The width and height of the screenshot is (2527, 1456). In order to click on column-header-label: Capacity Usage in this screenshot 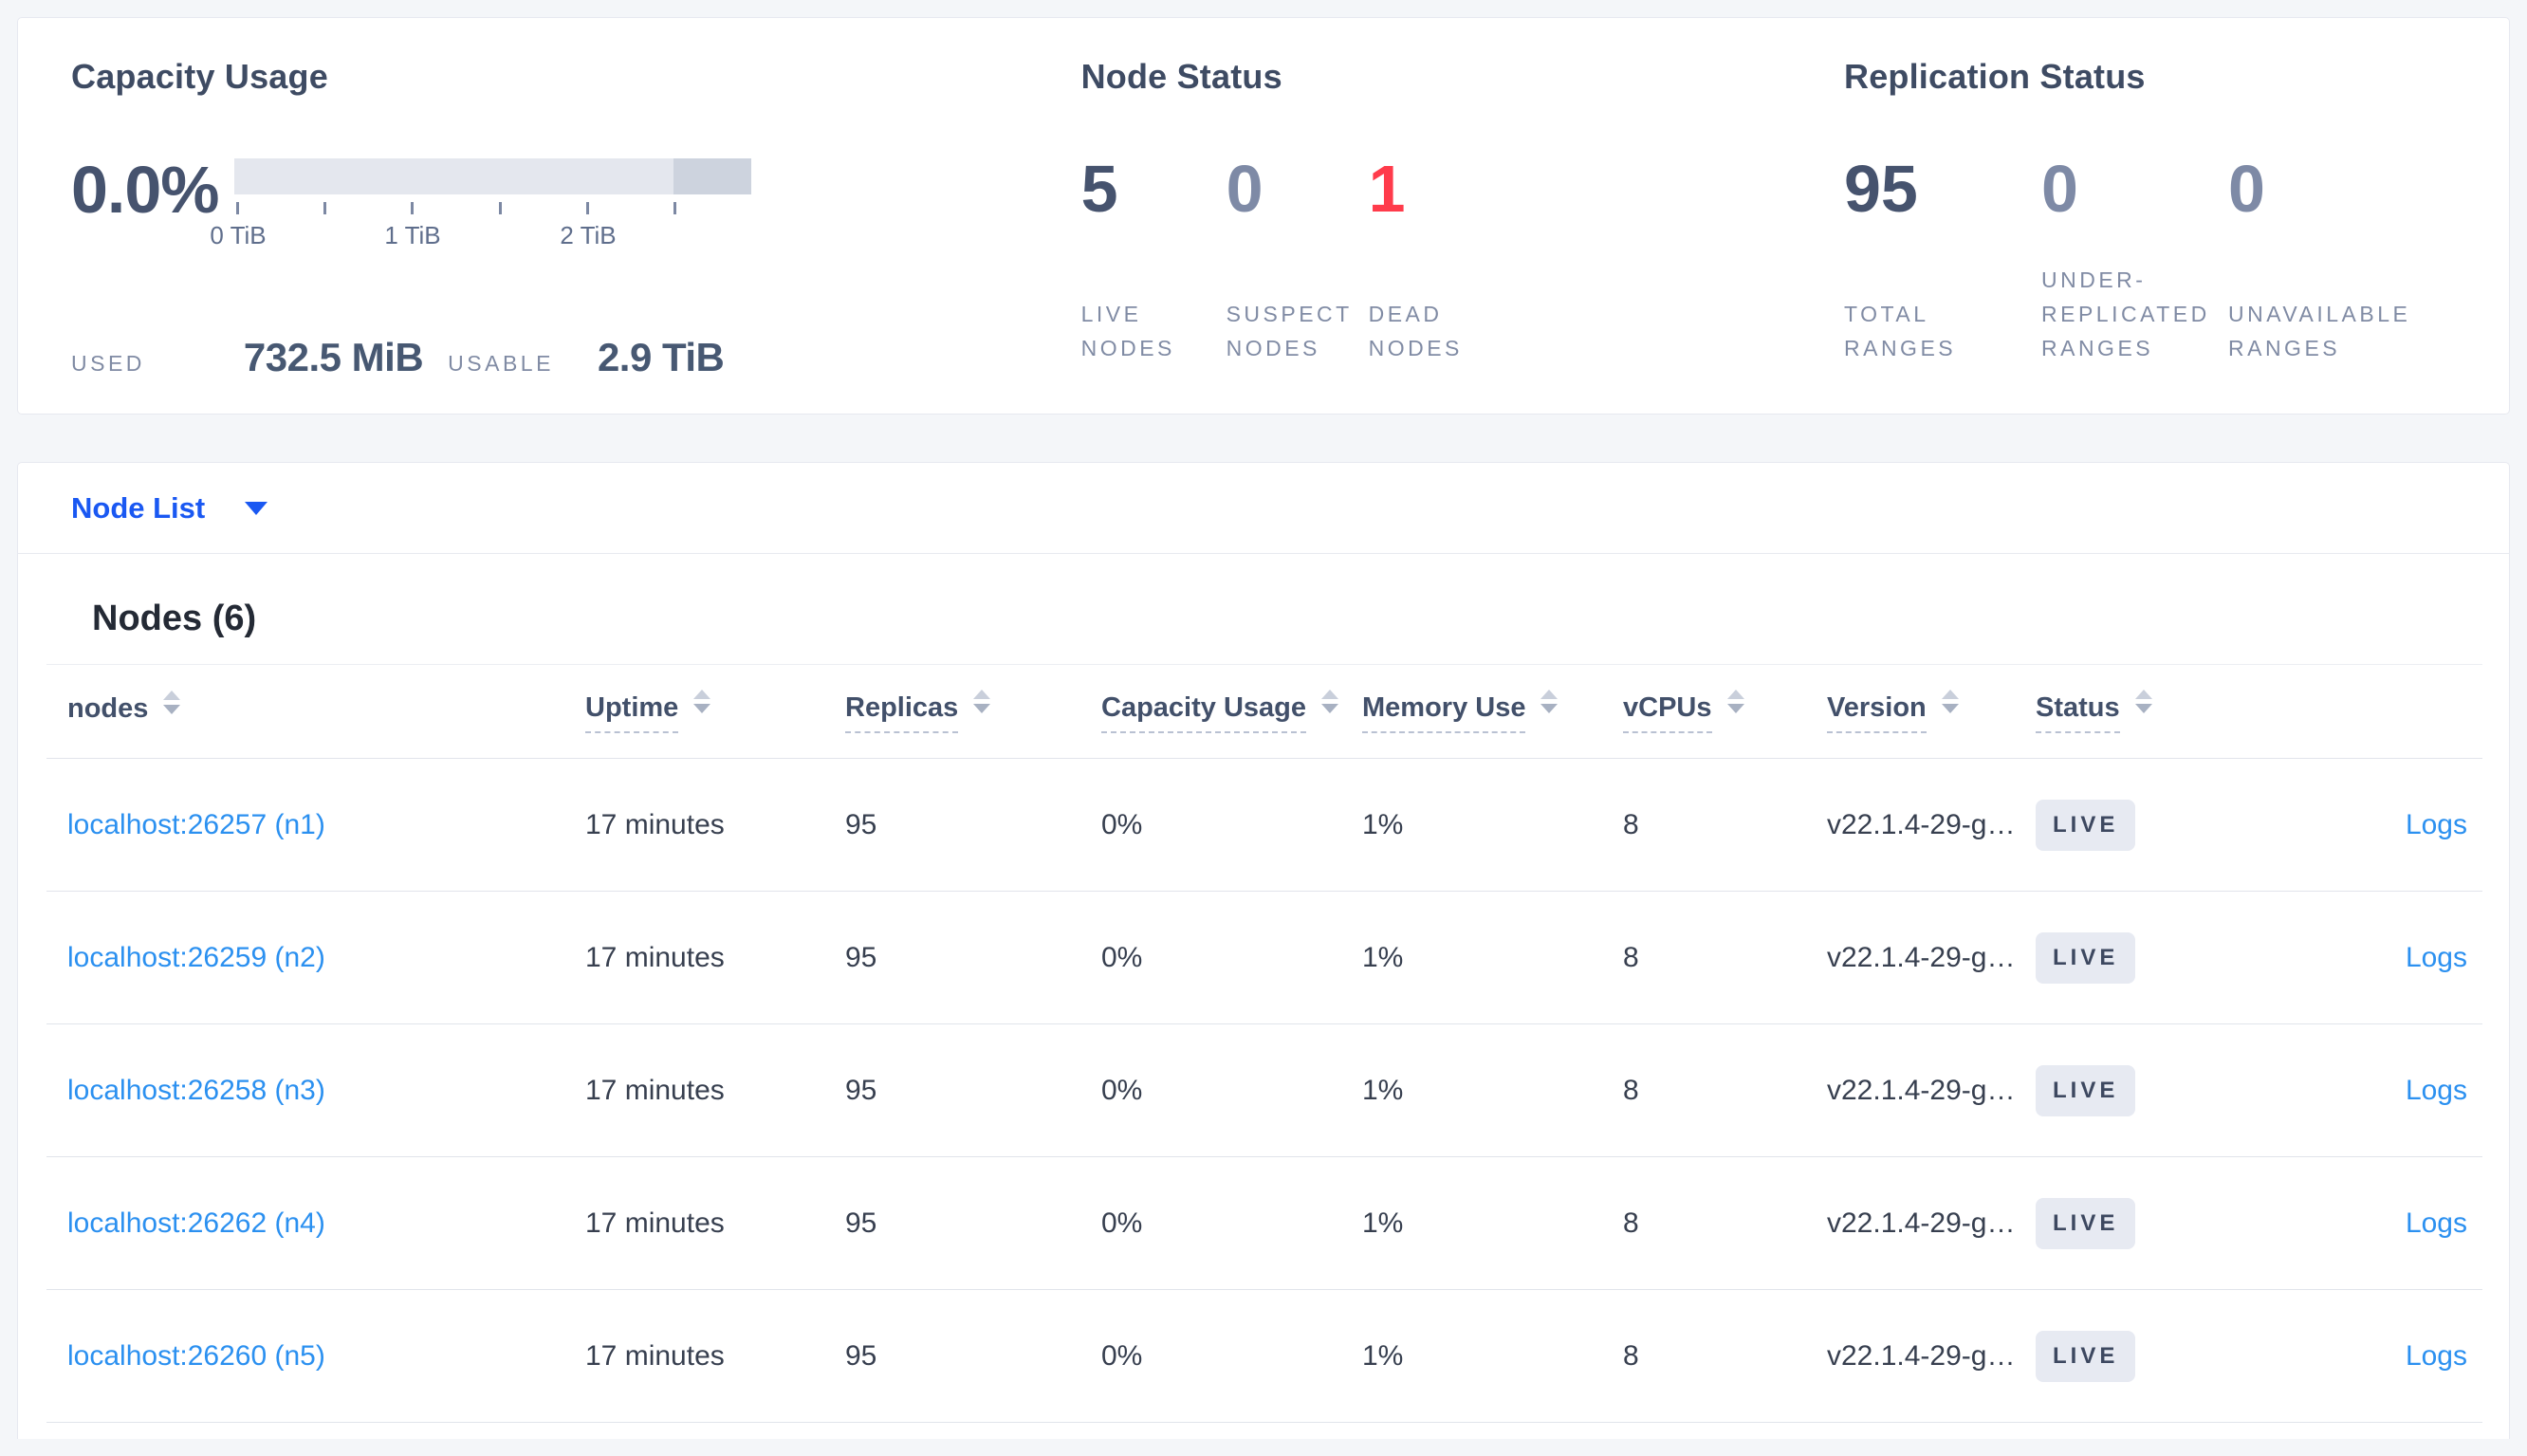, I will do `click(1203, 713)`.